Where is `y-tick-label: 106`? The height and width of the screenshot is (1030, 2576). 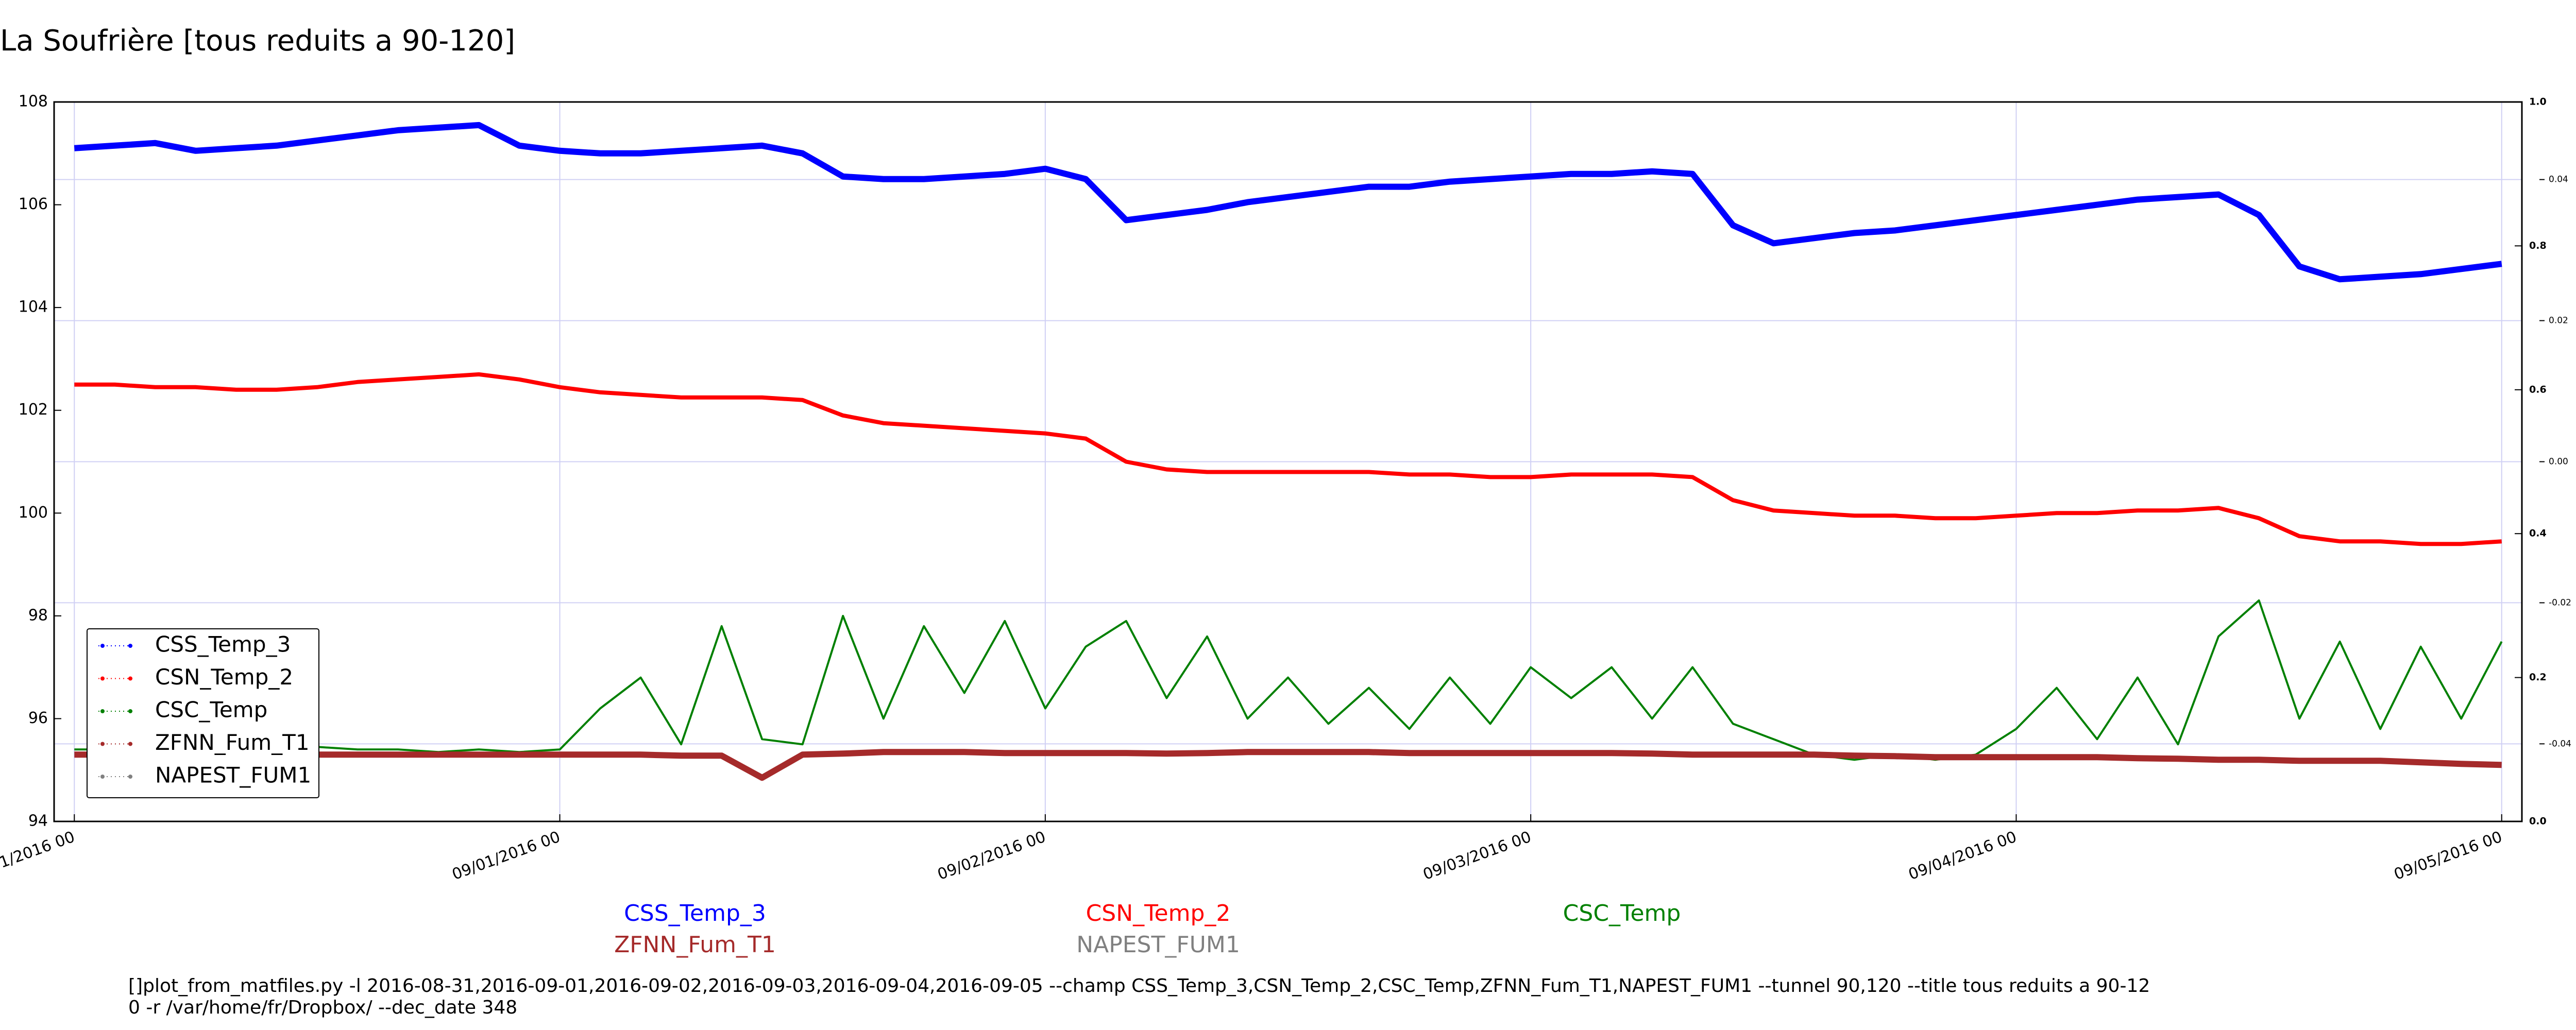
y-tick-label: 106 is located at coordinates (33, 204).